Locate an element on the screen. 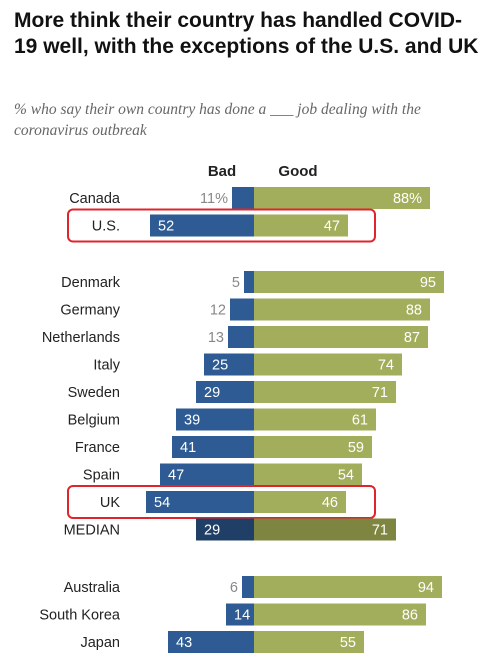 The width and height of the screenshot is (490, 666). bad-bar-u-s- is located at coordinates (202, 225).